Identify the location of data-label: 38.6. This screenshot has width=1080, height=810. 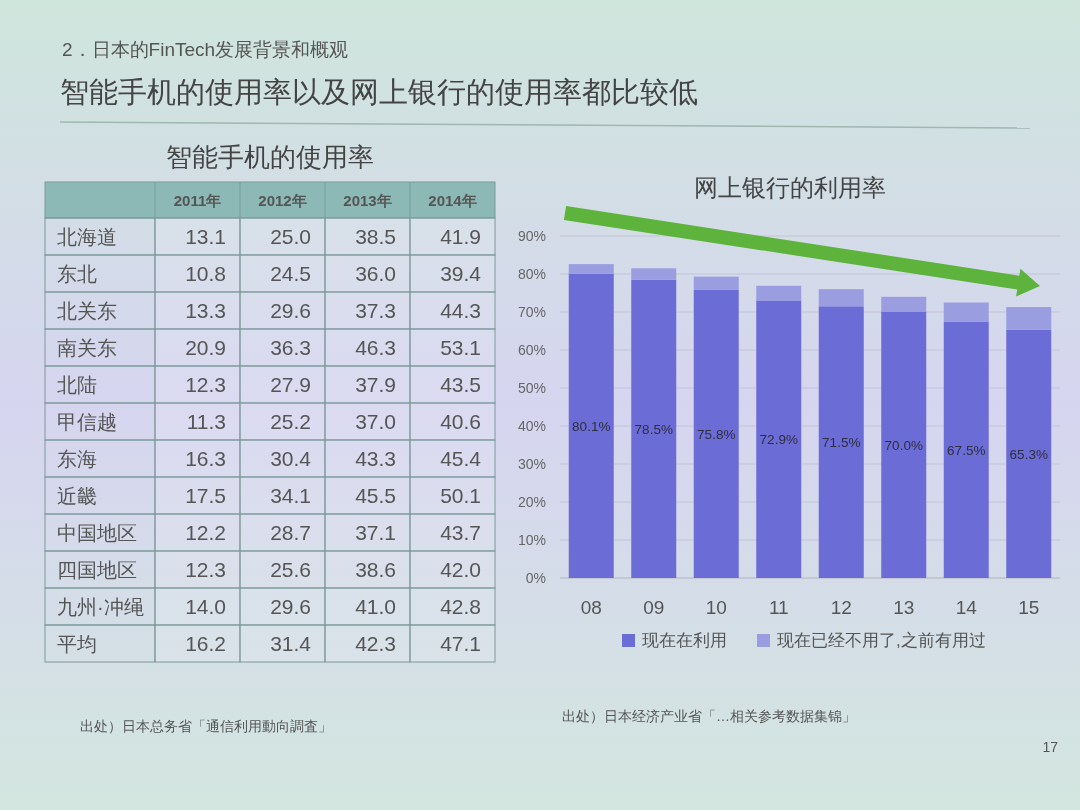
(375, 569).